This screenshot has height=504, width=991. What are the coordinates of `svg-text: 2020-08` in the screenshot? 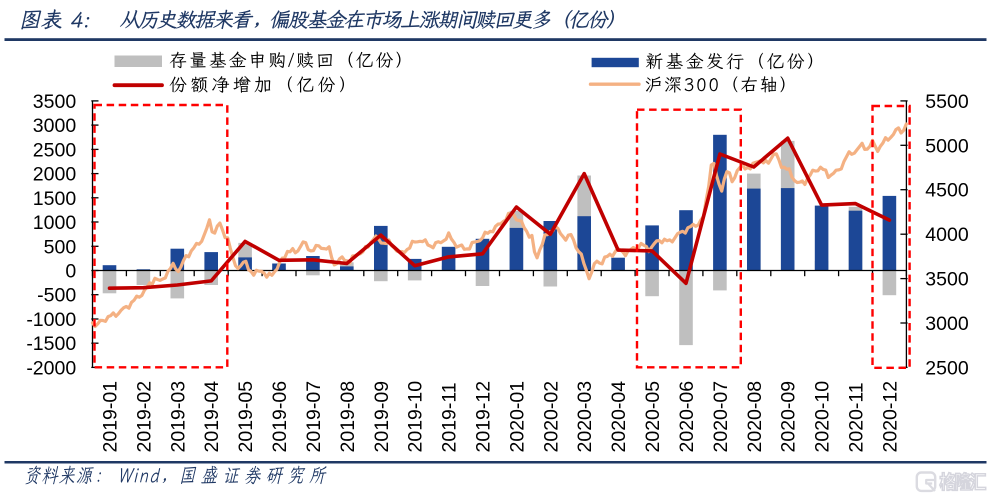 It's located at (755, 417).